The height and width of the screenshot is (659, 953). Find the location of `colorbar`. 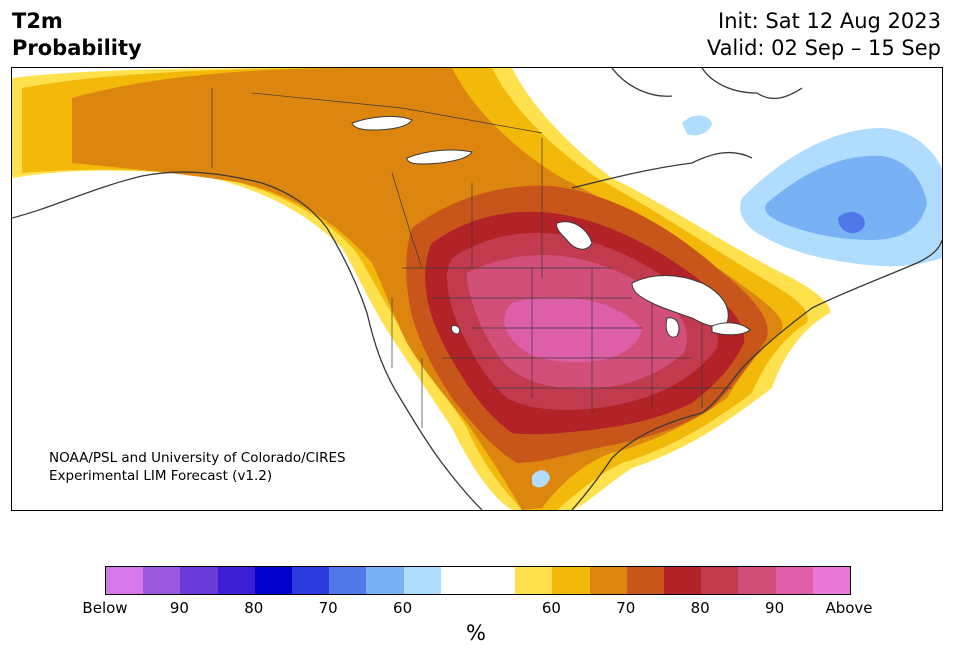

colorbar is located at coordinates (478, 580).